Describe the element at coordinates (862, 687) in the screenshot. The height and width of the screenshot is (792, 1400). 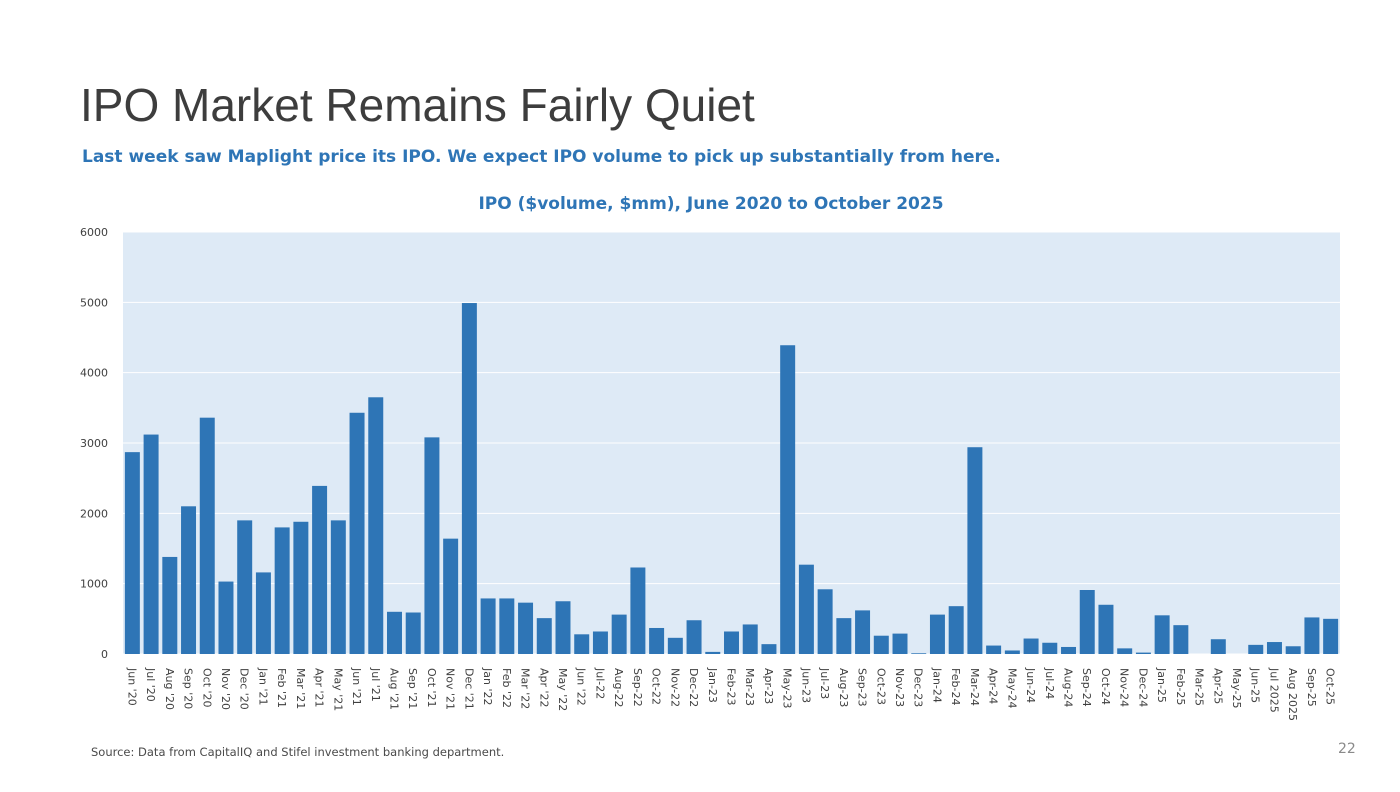
I see `x-tick-label: Sep-23` at that location.